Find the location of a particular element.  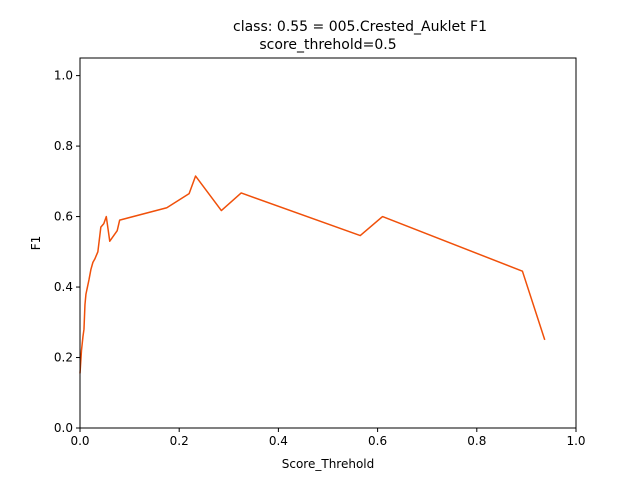

y-tick-label: 0.0 is located at coordinates (63, 428).